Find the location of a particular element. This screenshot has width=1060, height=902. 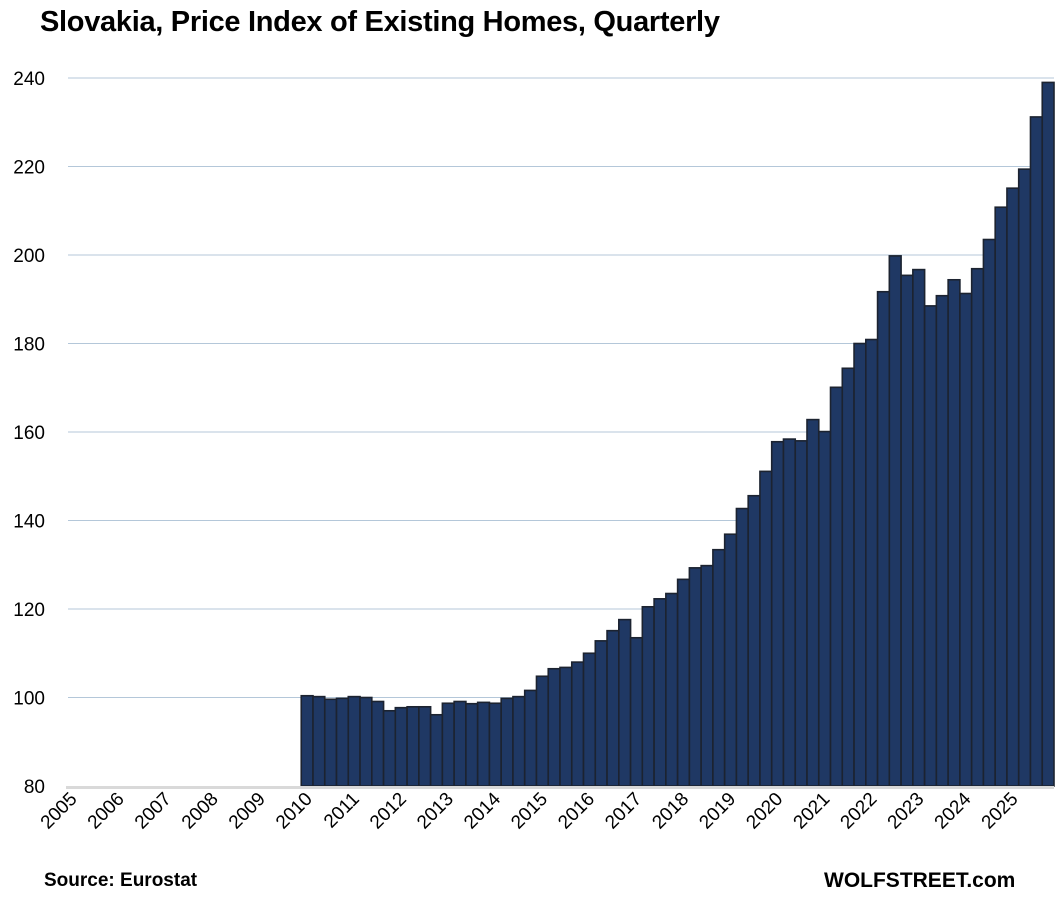

bar-2018-q1: 2018 Q1: 126.7 is located at coordinates (683, 682).